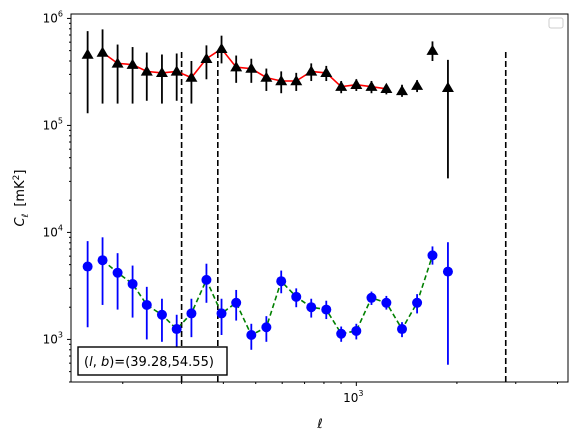 Image resolution: width=580 pixels, height=441 pixels. Describe the element at coordinates (149, 362) in the screenshot. I see `annotation-text: (l, b)=(39.28,54.55)` at that location.